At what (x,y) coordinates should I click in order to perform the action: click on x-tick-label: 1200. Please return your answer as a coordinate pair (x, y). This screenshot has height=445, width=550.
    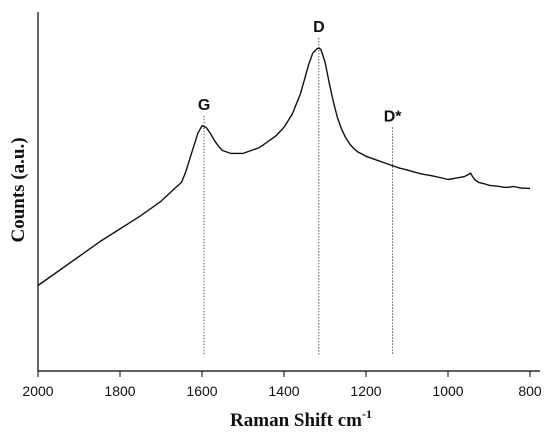
    Looking at the image, I should click on (365, 391).